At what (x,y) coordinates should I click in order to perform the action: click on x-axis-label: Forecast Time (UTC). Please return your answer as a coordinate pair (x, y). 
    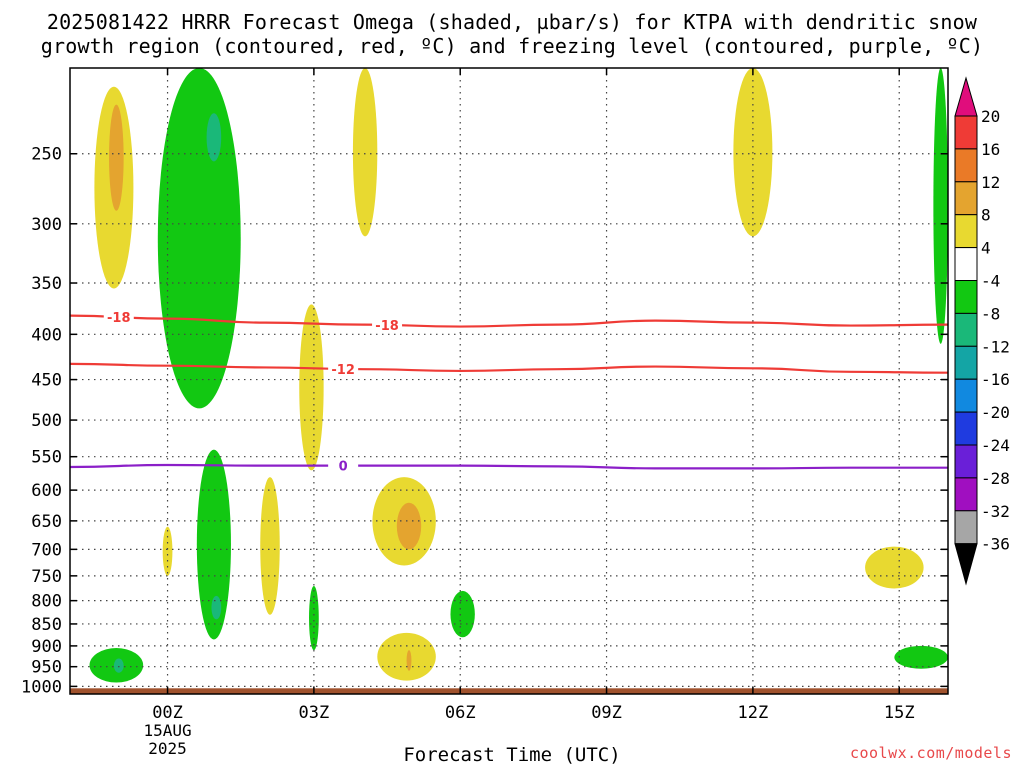
    Looking at the image, I should click on (512, 755).